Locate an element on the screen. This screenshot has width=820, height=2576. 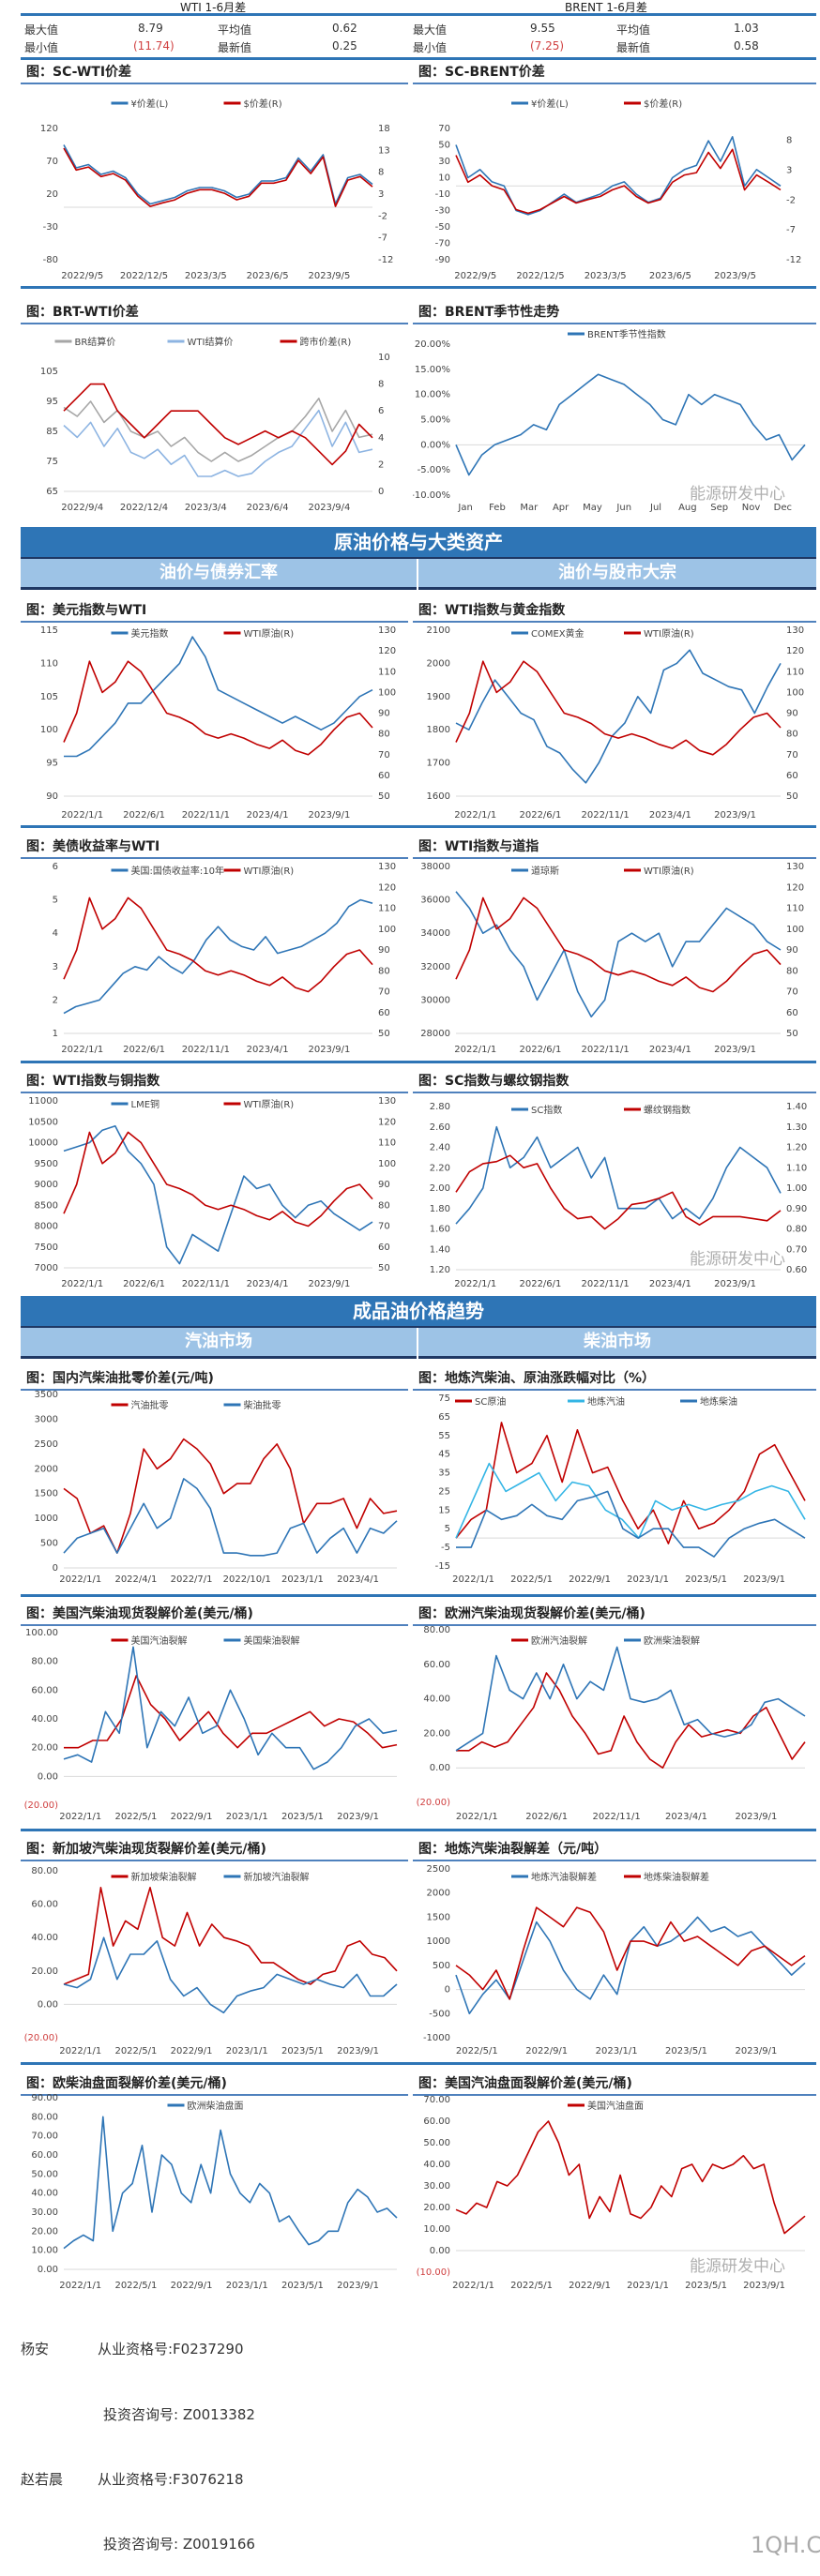
y2-axis-tick-label: 0 is located at coordinates (381, 492).